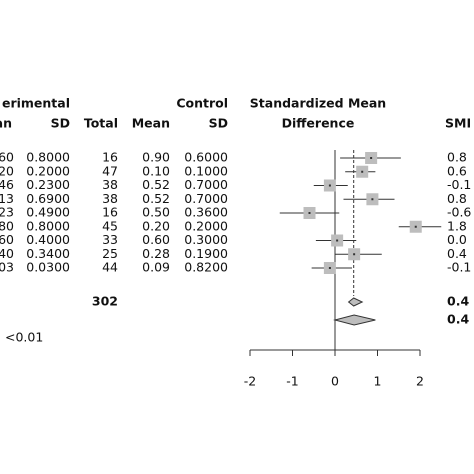 The width and height of the screenshot is (474, 474). What do you see at coordinates (206, 253) in the screenshot?
I see `cell: 0.1900` at bounding box center [206, 253].